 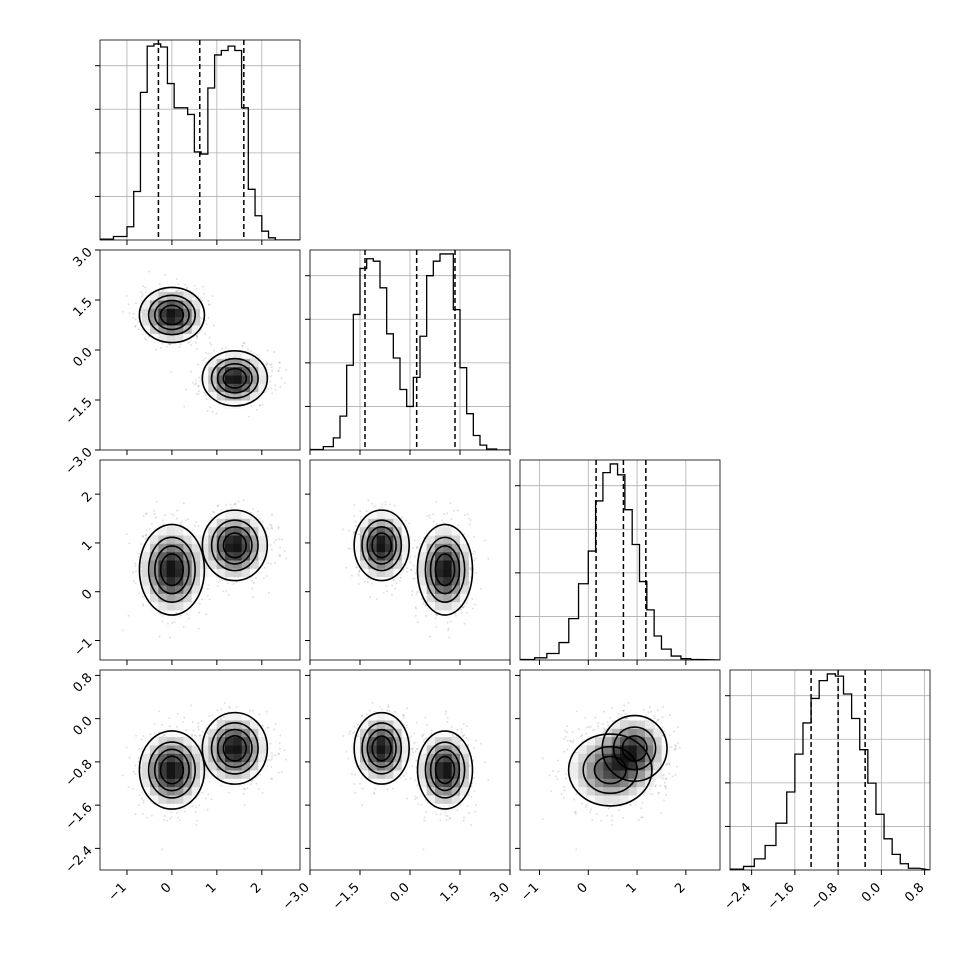 What do you see at coordinates (200, 350) in the screenshot?
I see `axes-frame` at bounding box center [200, 350].